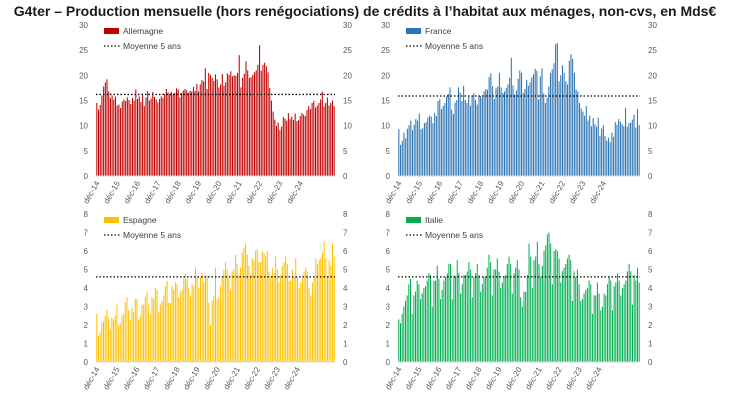 The height and width of the screenshot is (410, 730). What do you see at coordinates (385, 75) in the screenshot?
I see `y-tick-left: 20` at bounding box center [385, 75].